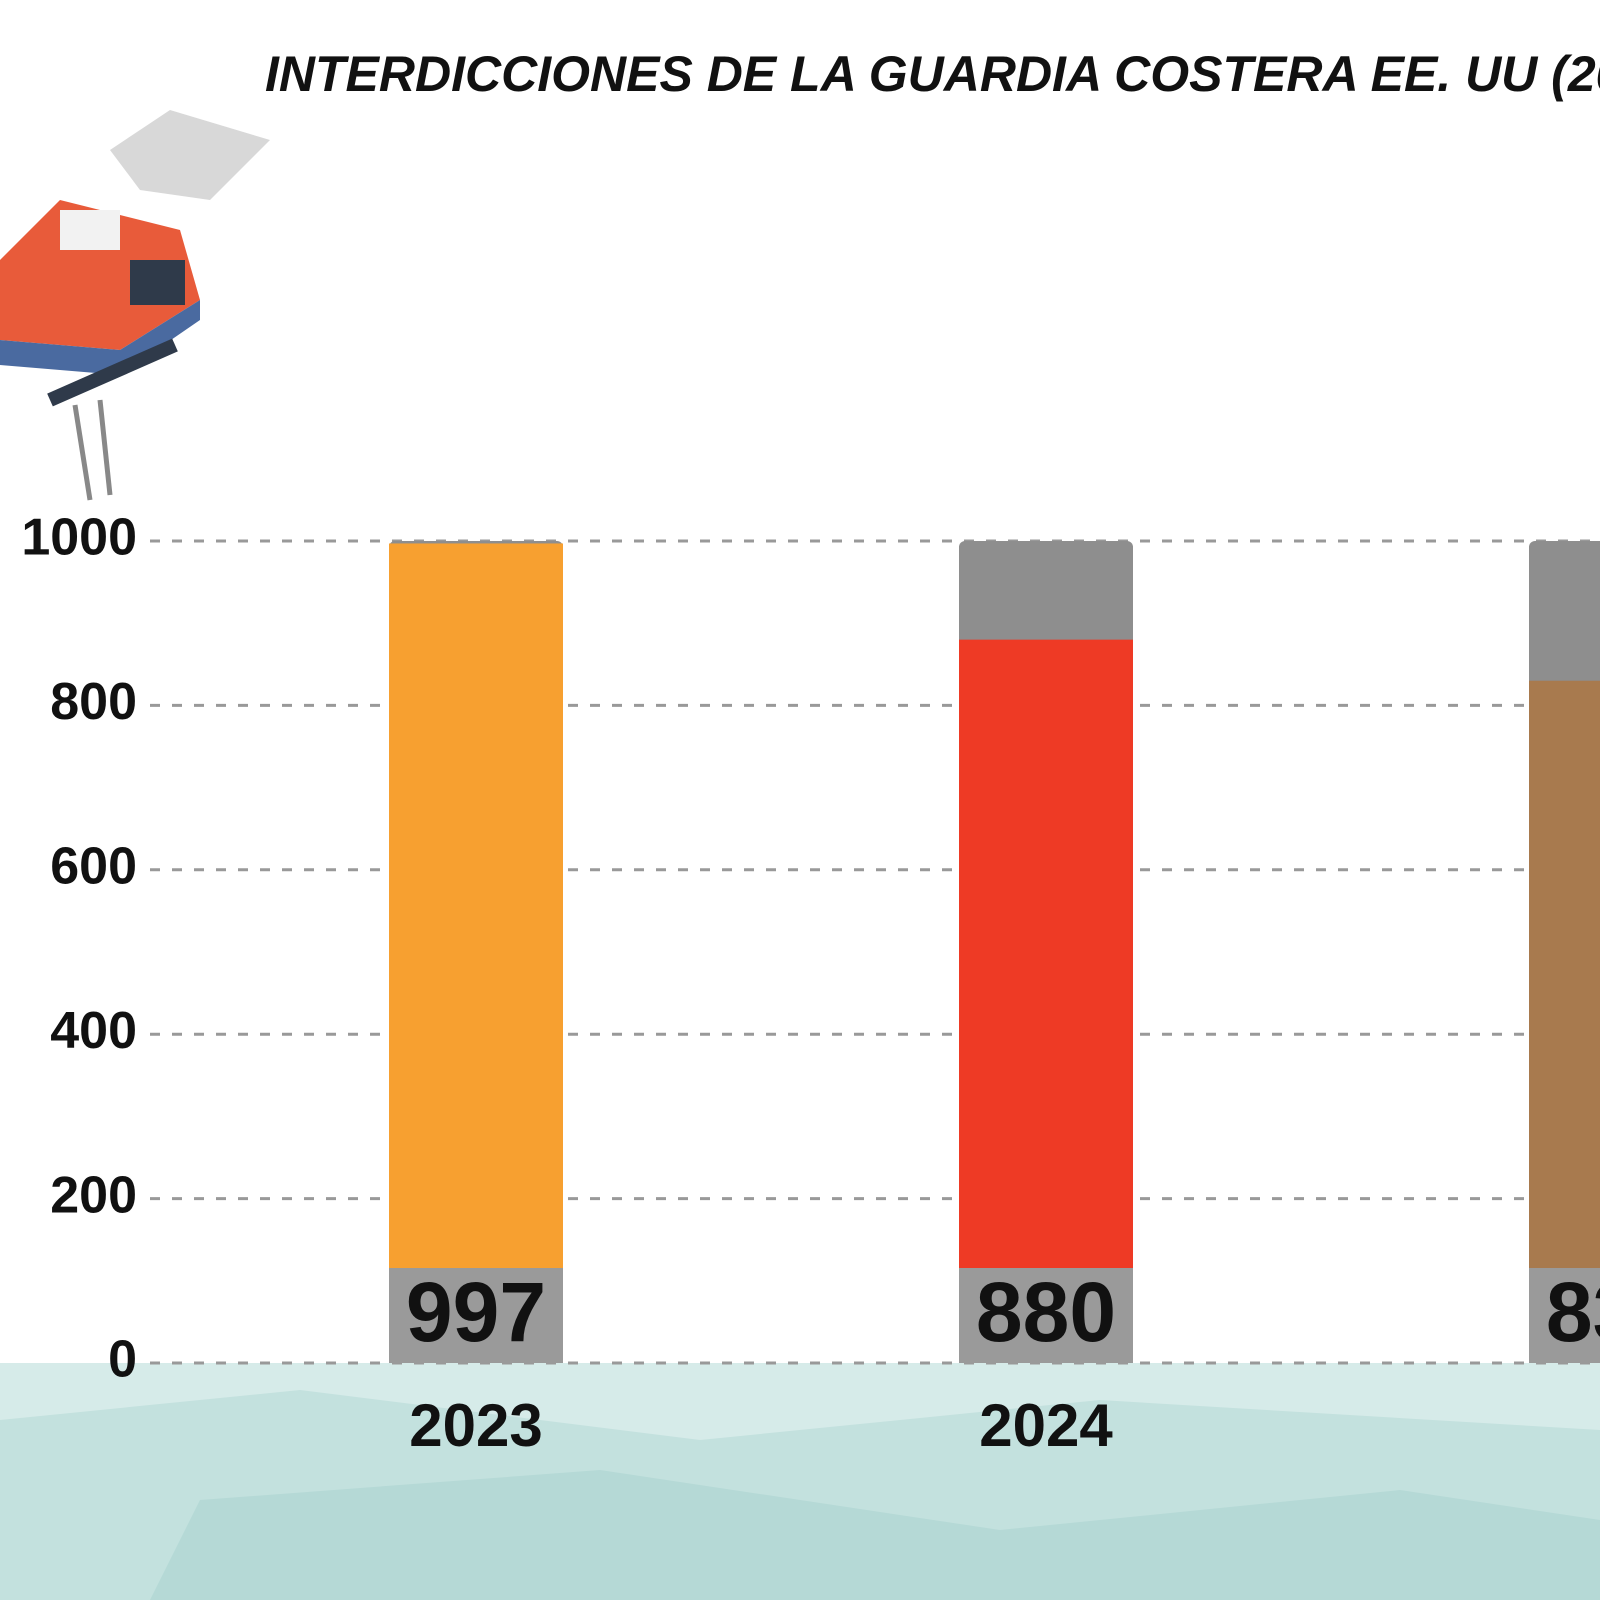 The height and width of the screenshot is (1600, 1600). Describe the element at coordinates (800, 1481) in the screenshot. I see `sea-background` at that location.